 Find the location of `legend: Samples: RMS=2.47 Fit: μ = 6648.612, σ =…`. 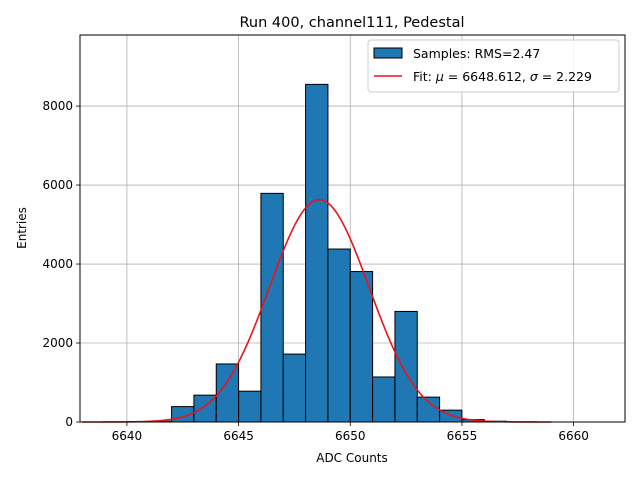

legend: Samples: RMS=2.47 Fit: μ = 6648.612, σ =… is located at coordinates (493, 66).